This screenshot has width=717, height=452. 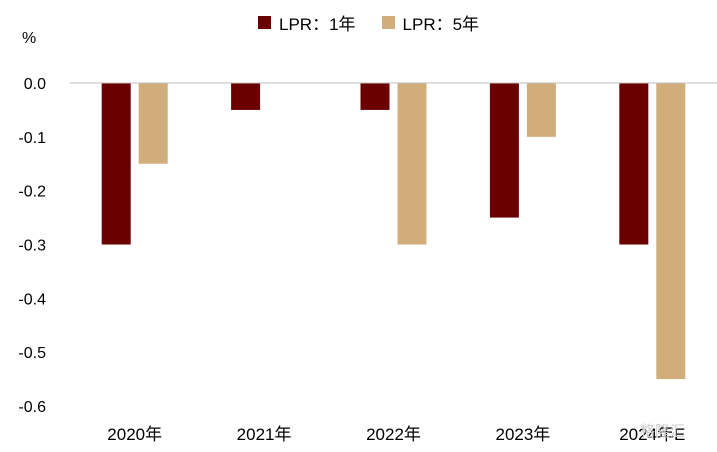 I want to click on chart-legend: LPR：1年 LPR：5年, so click(x=381, y=22).